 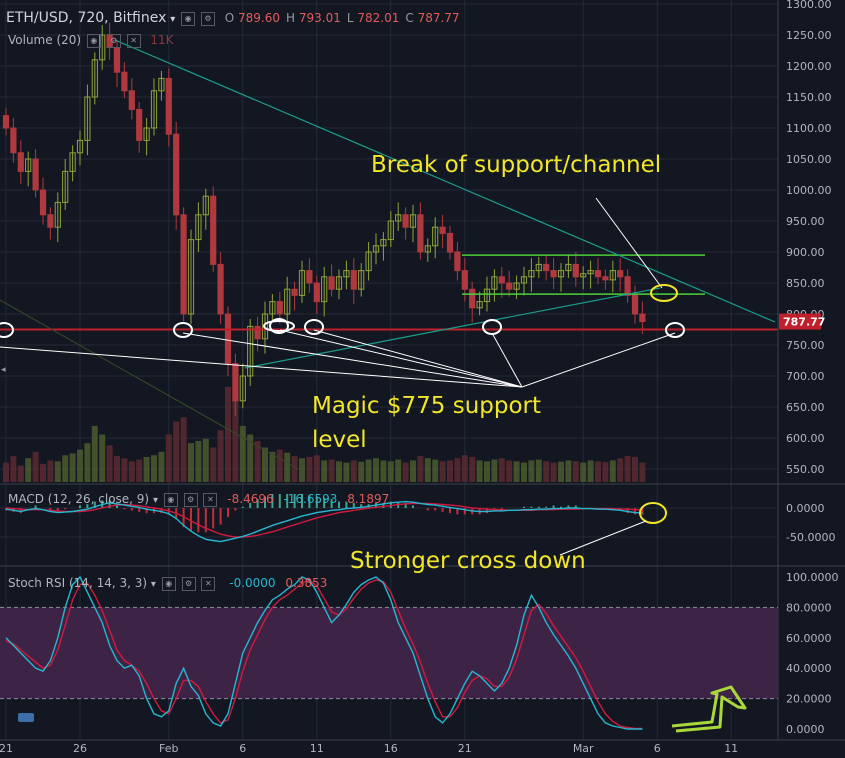 What do you see at coordinates (812, 577) in the screenshot?
I see `rsi-axis-label: 100.0000` at bounding box center [812, 577].